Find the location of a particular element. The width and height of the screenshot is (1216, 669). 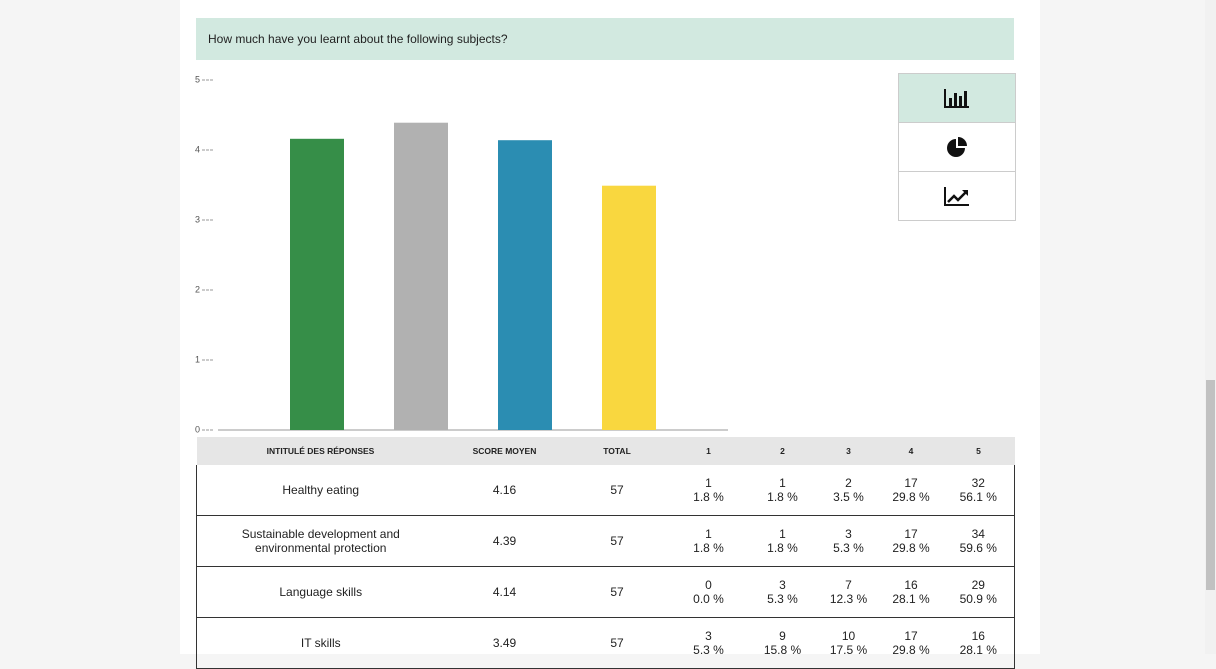

rating-count: 10 is located at coordinates (848, 636).